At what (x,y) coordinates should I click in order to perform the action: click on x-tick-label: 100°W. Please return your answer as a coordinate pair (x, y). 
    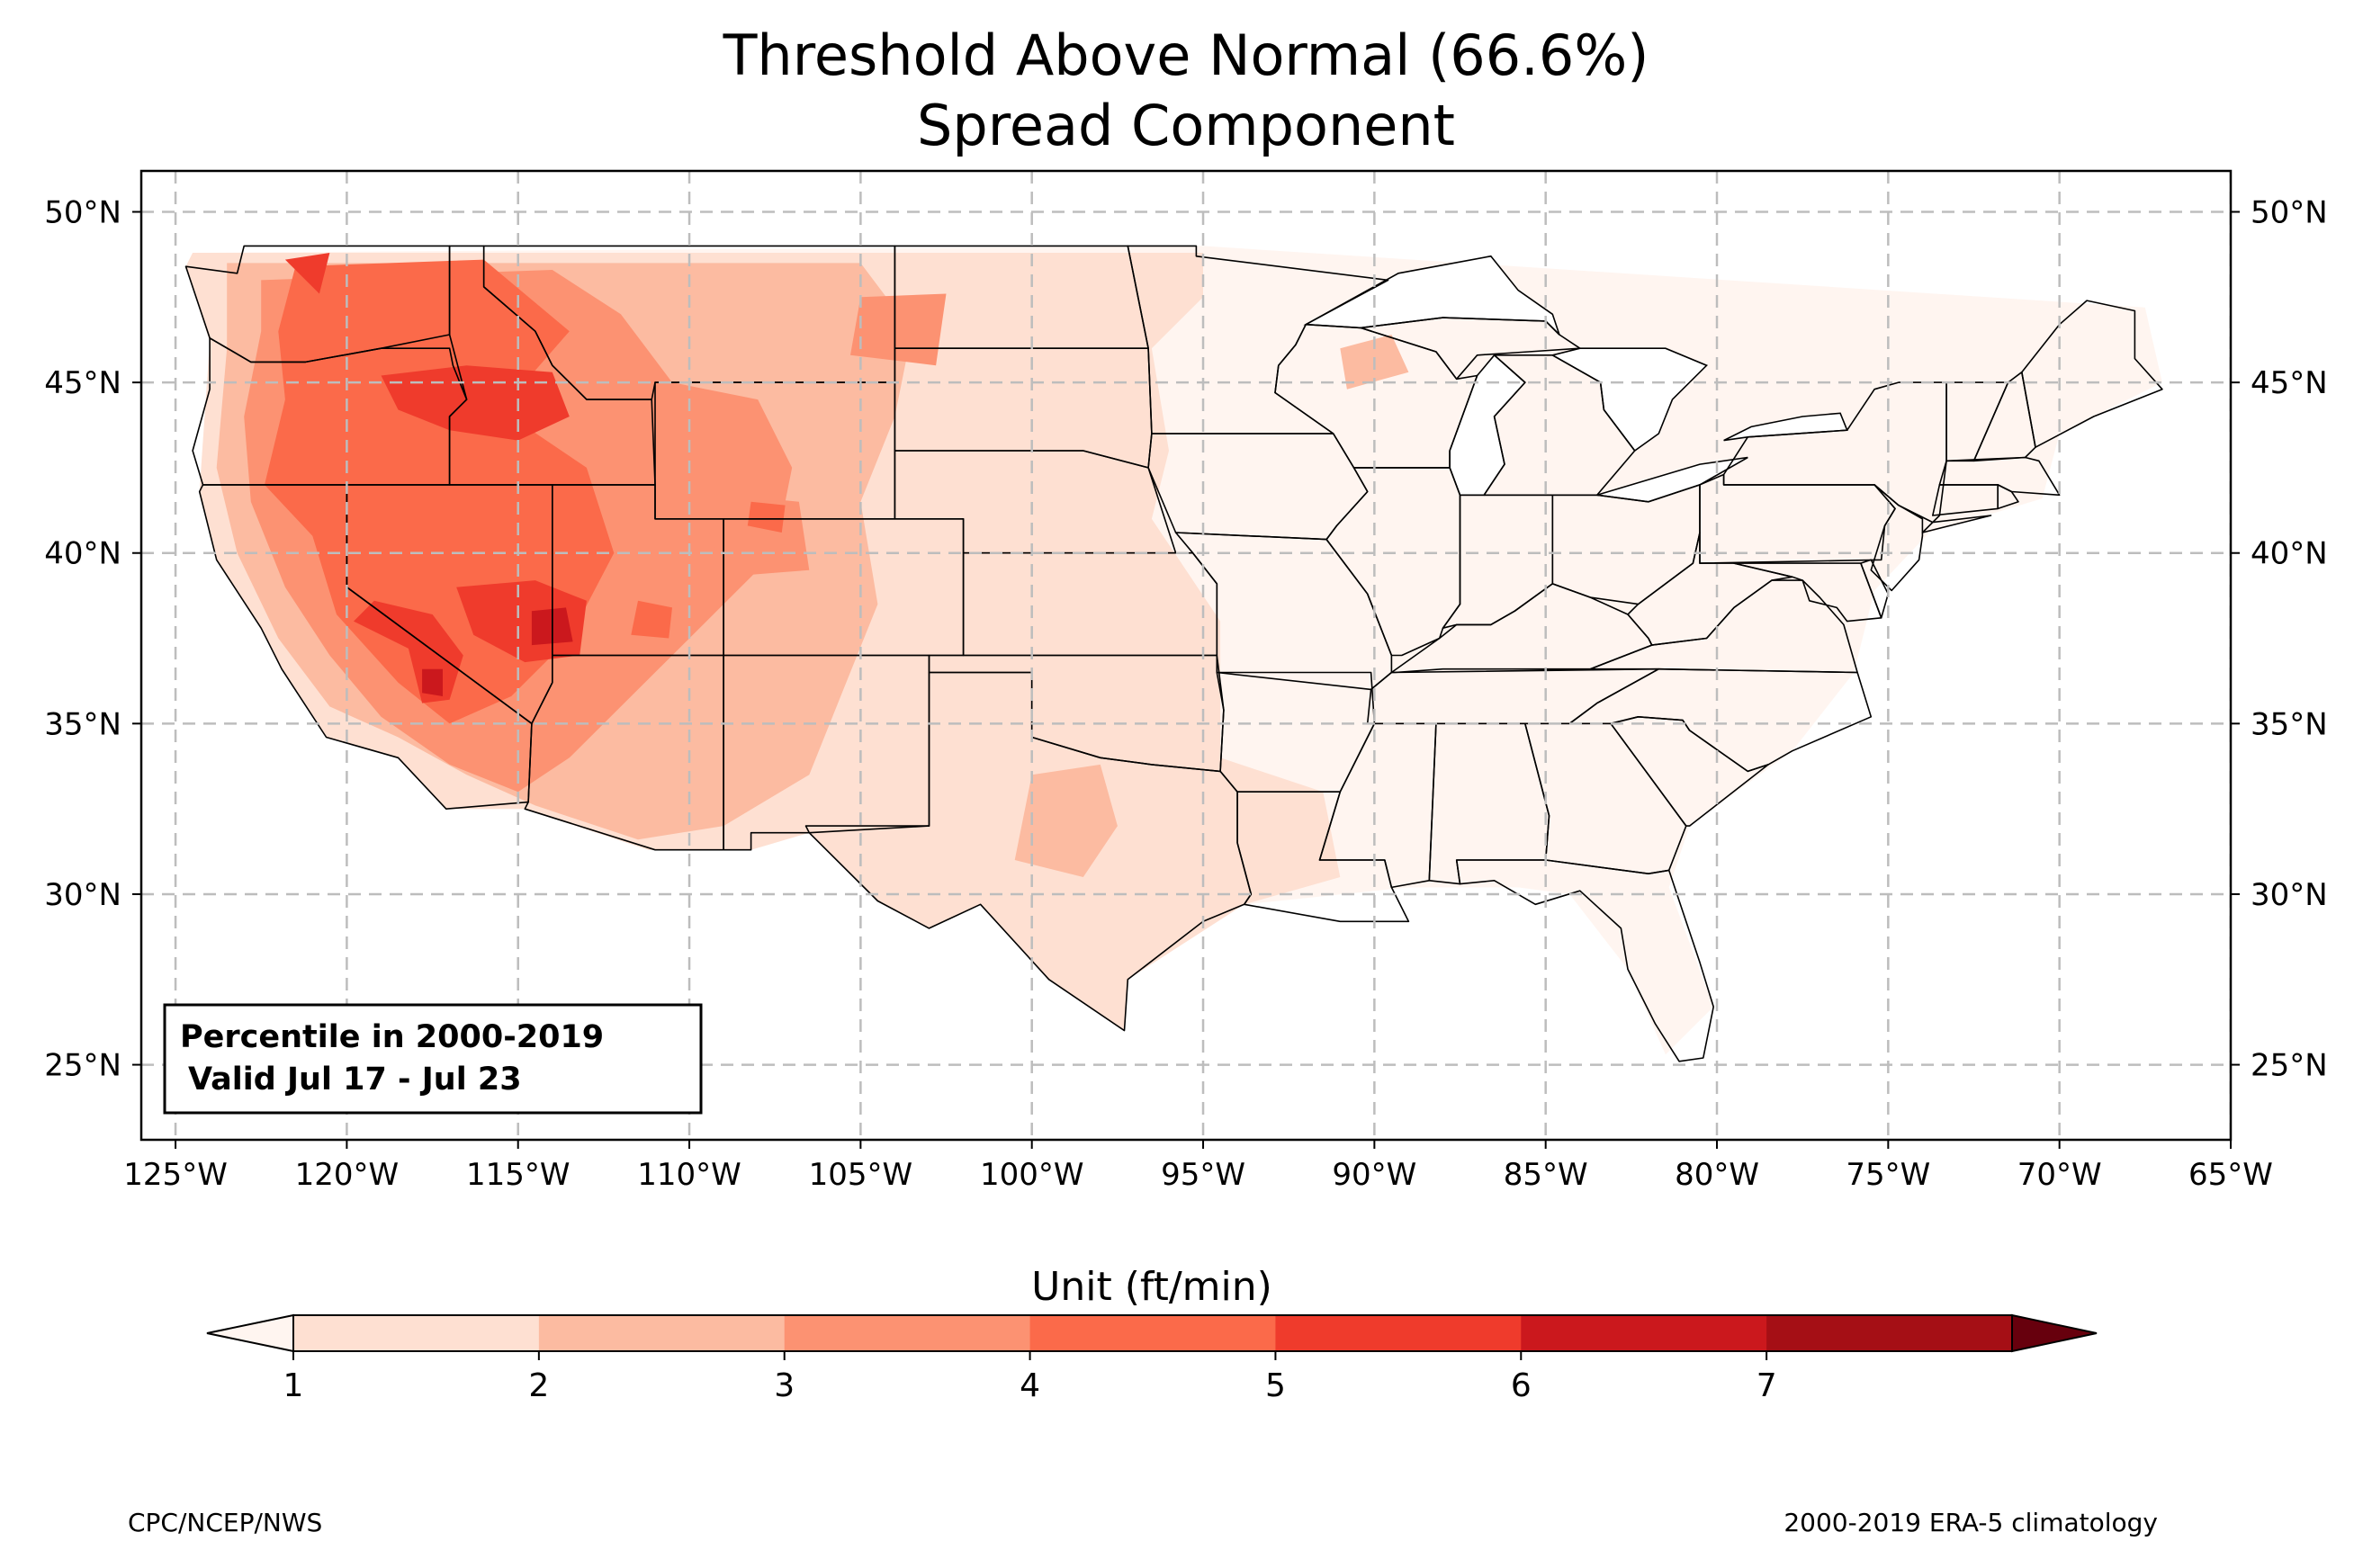
    Looking at the image, I should click on (1032, 1175).